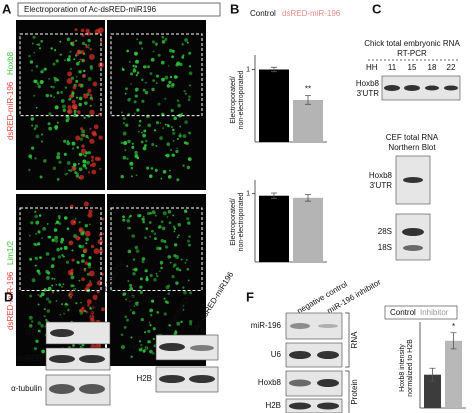 This screenshot has width=474, height=413. Describe the element at coordinates (270, 382) in the screenshot. I see `blot-label: Hoxb8` at that location.